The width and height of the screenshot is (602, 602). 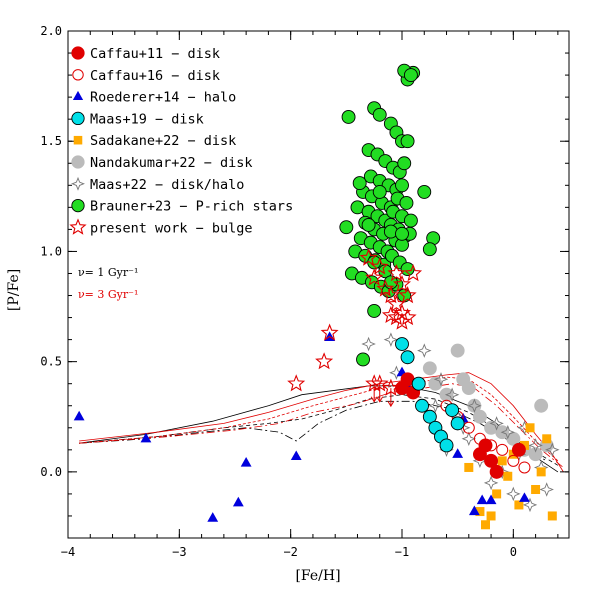 What do you see at coordinates (171, 228) in the screenshot?
I see `legend-label: present work − bulge` at bounding box center [171, 228].